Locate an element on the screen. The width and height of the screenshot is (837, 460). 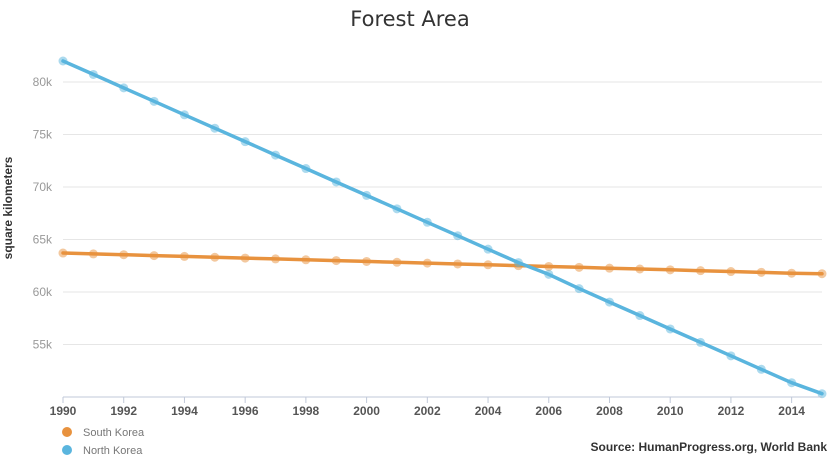
x-tick-label: 1996 is located at coordinates (245, 411).